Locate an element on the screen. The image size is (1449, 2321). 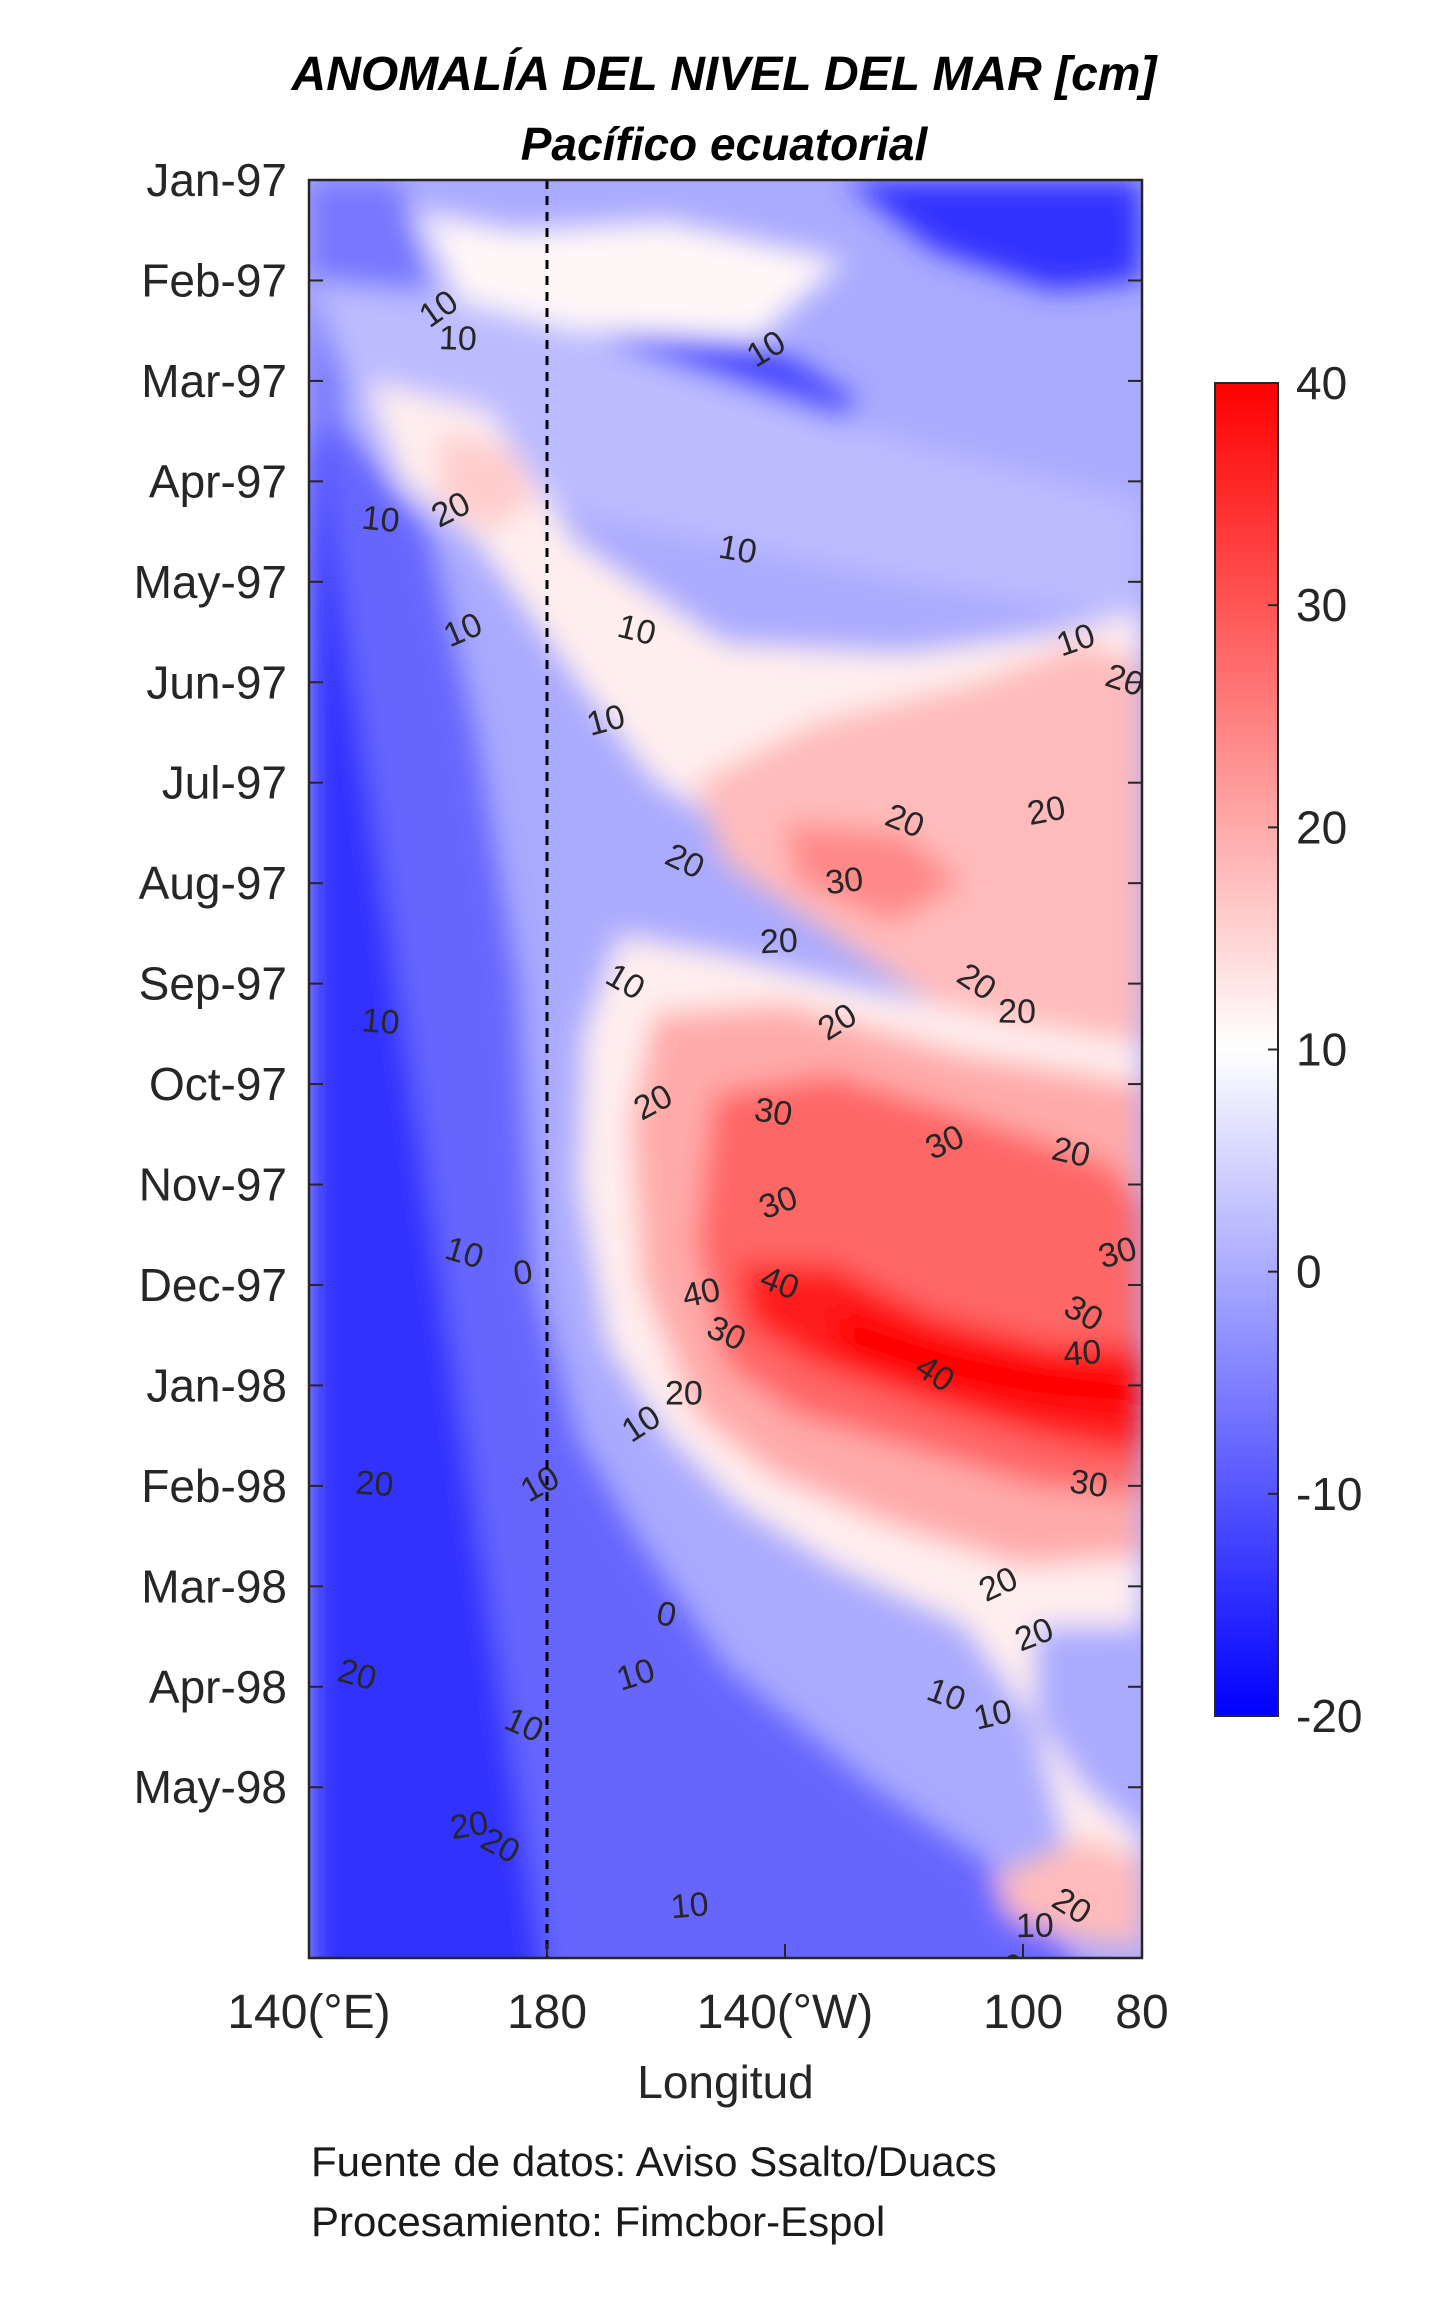
y-tick-label: Aug-97 is located at coordinates (213, 883).